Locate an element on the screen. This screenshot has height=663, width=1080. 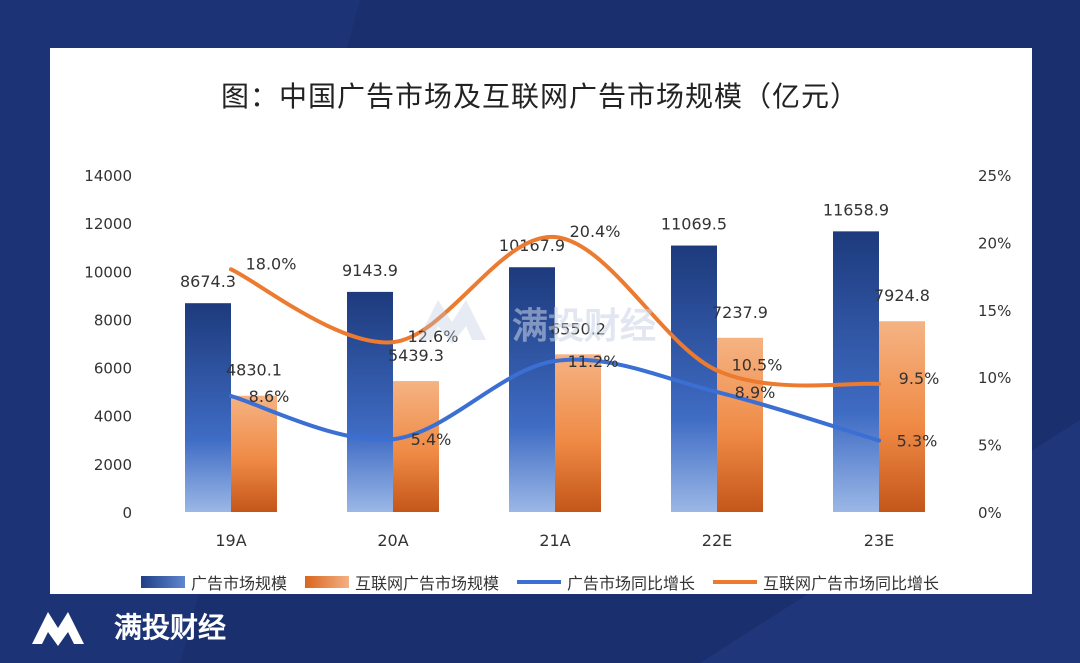
bar-label-ad-market: 11069.5 is located at coordinates (694, 224).